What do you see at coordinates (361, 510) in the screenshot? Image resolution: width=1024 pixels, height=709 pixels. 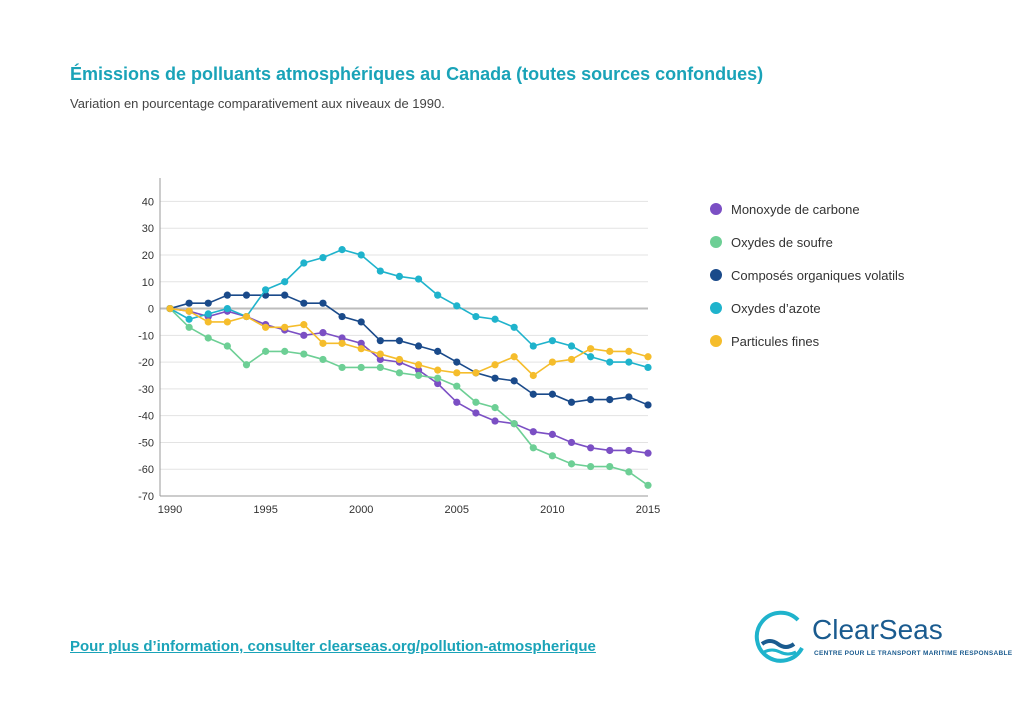 I see `x-tick-label: 2000` at bounding box center [361, 510].